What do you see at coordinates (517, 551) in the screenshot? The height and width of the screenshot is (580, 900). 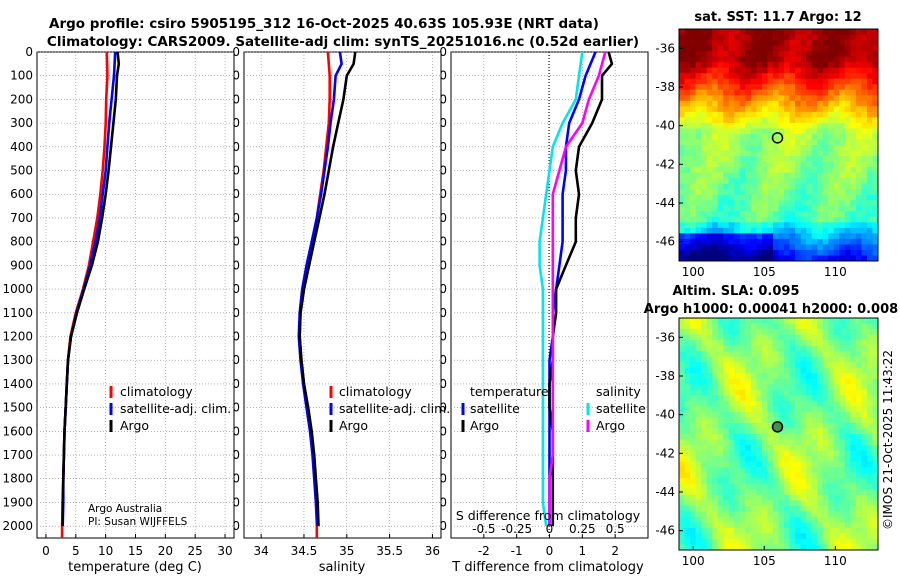 I see `x-tick-label: -1` at bounding box center [517, 551].